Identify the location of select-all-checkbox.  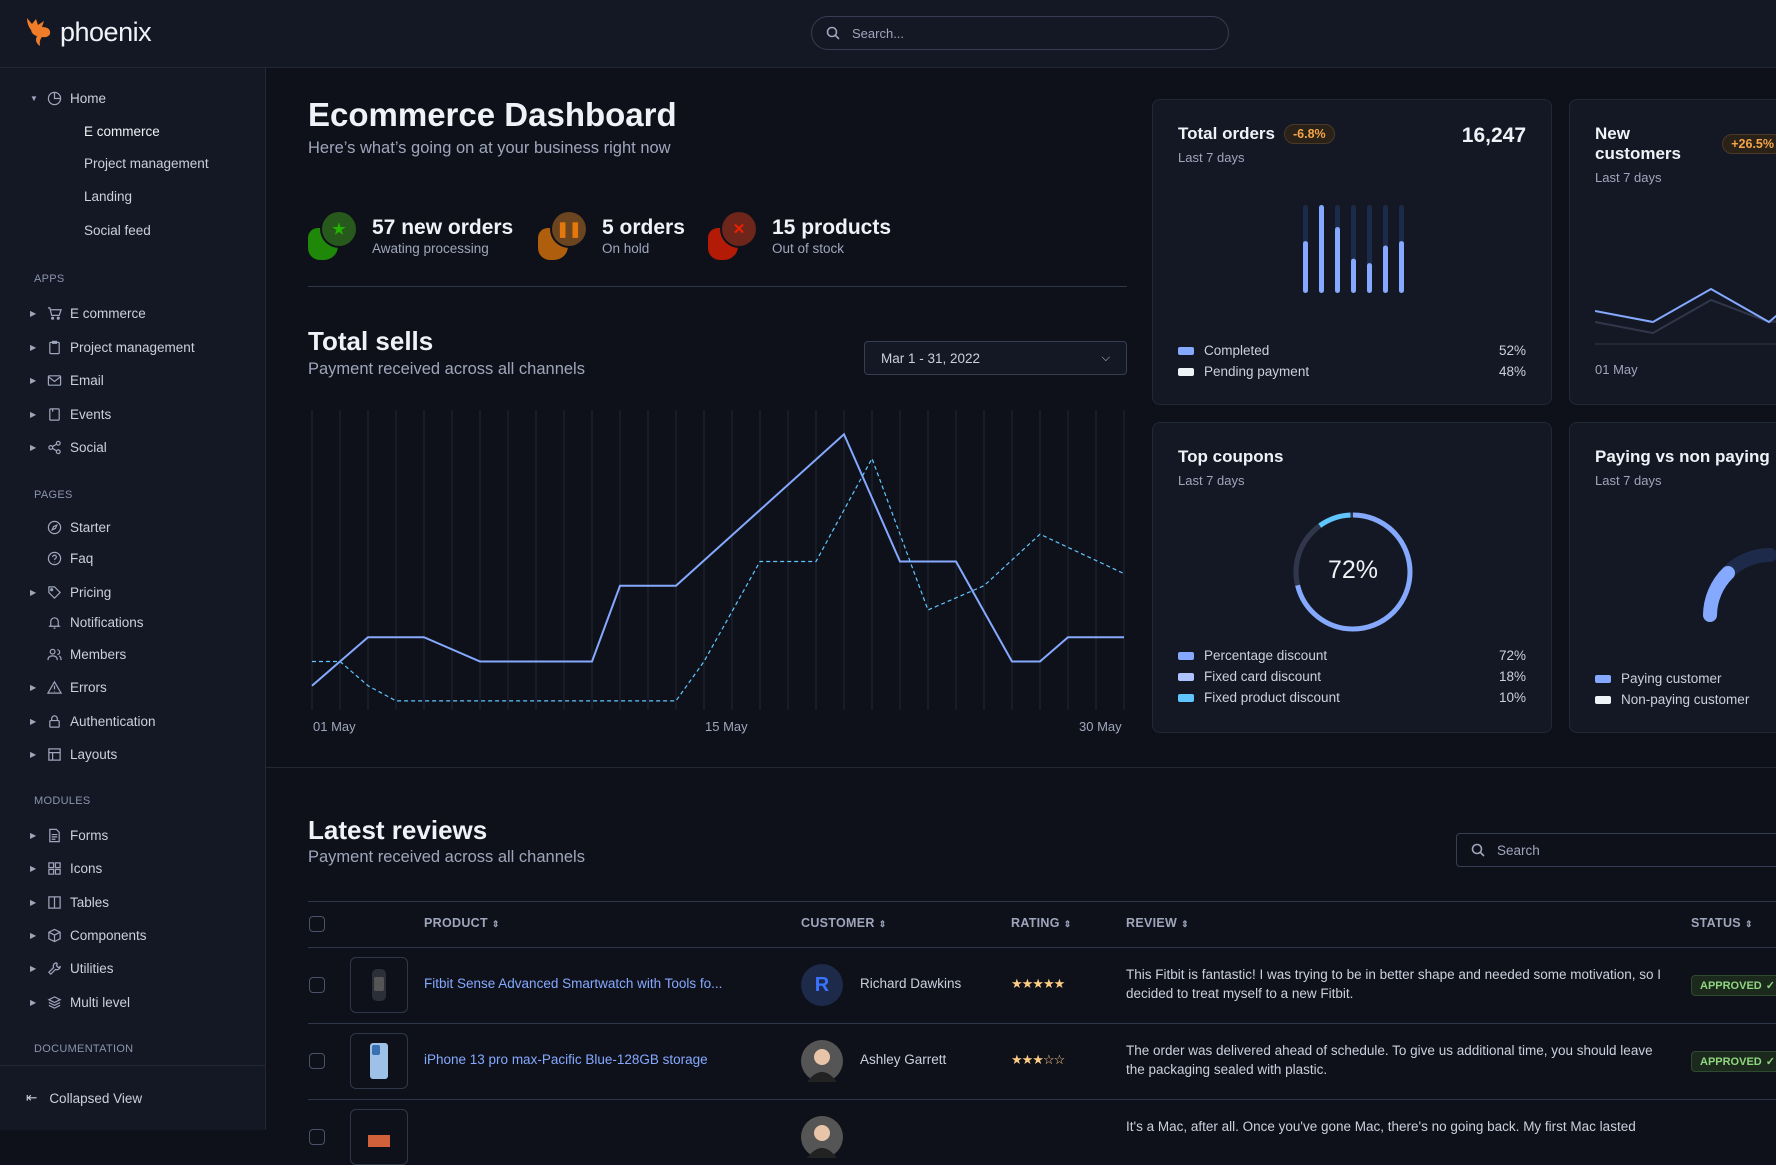
(317, 924).